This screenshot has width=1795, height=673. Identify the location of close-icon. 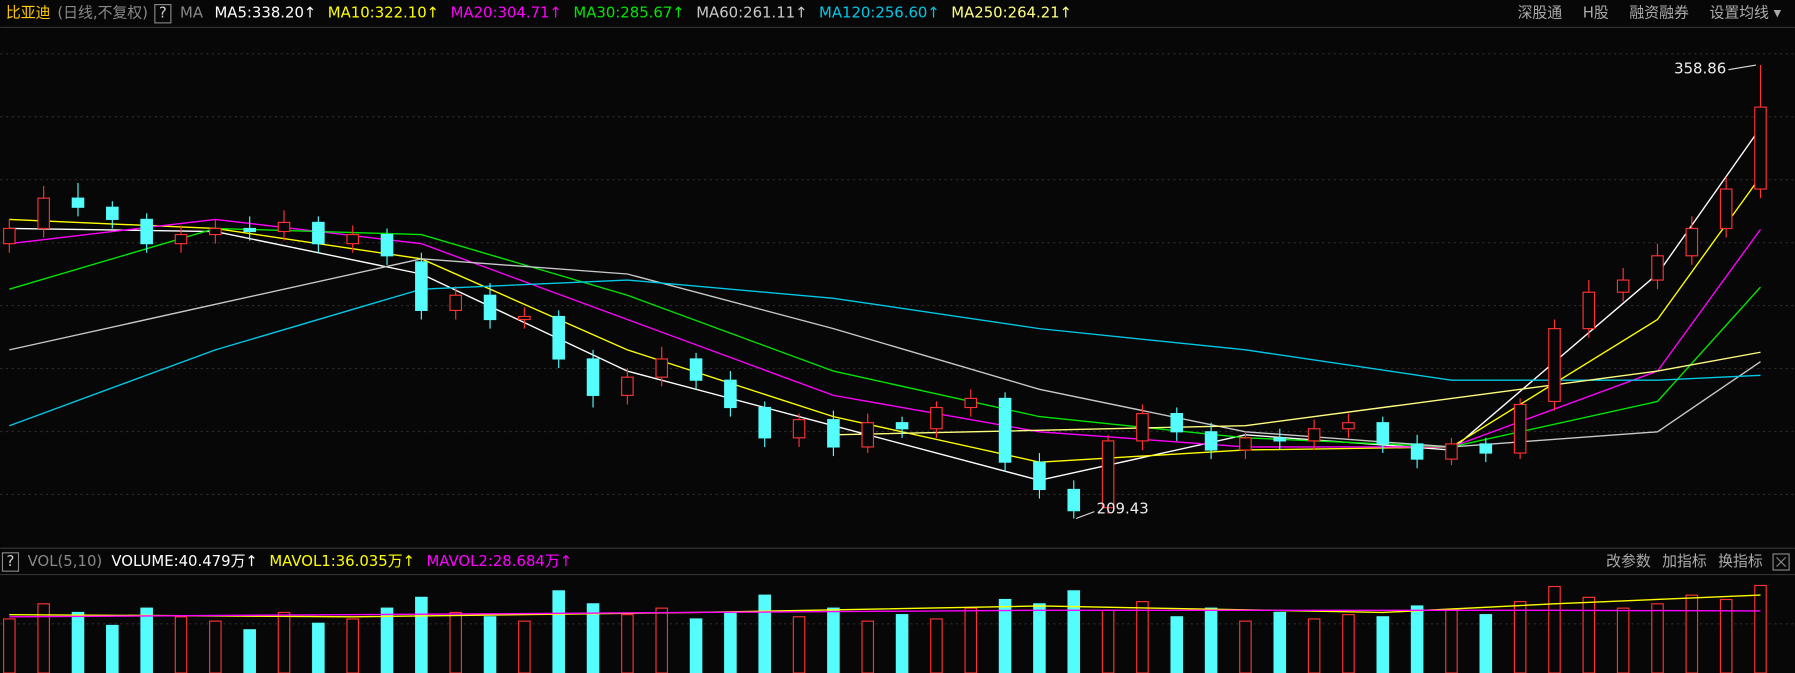
(1781, 562).